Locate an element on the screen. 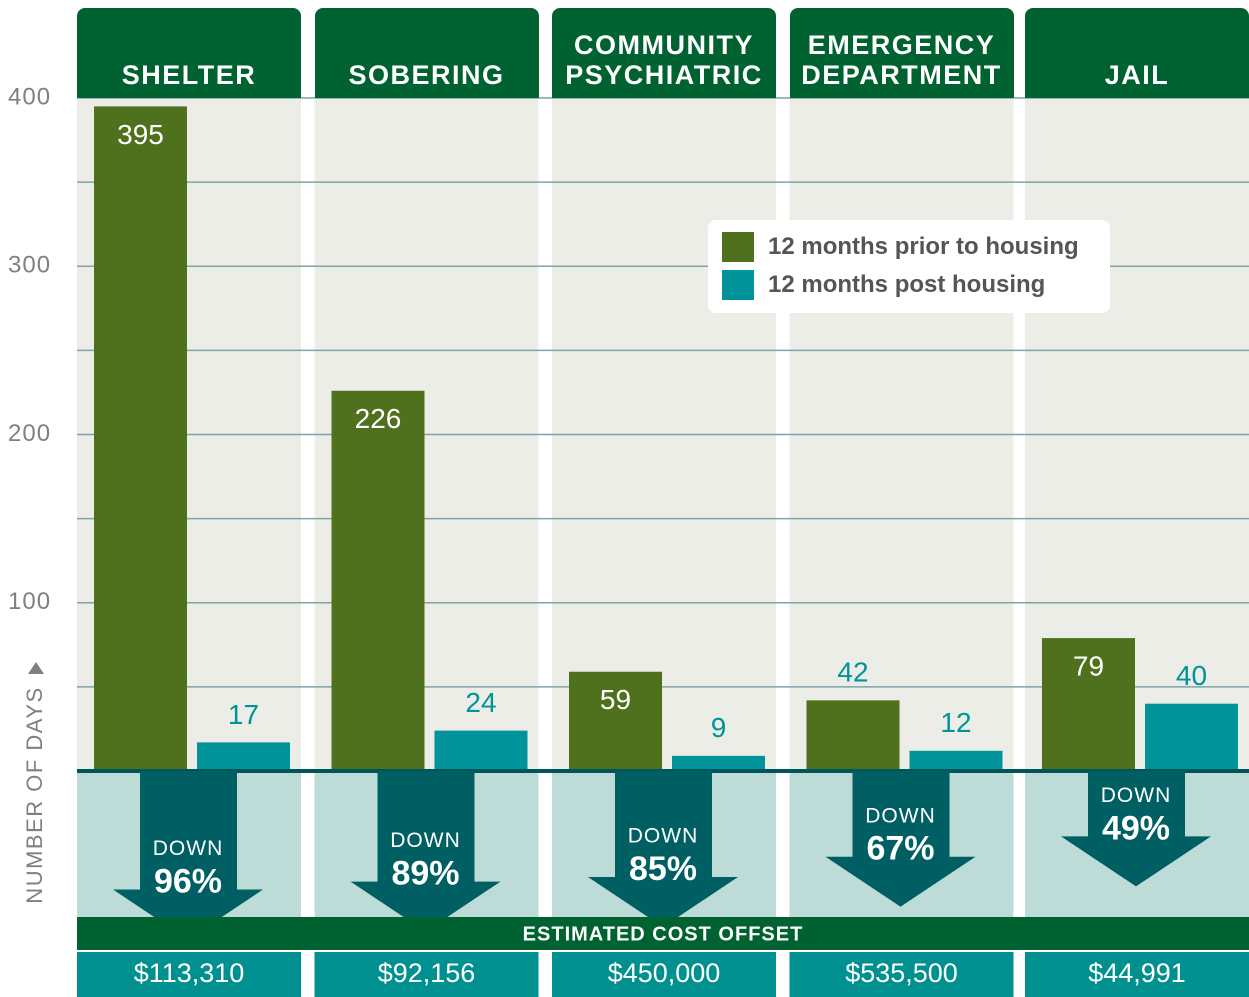 This screenshot has width=1249, height=997. reduction-label: 49% is located at coordinates (1136, 828).